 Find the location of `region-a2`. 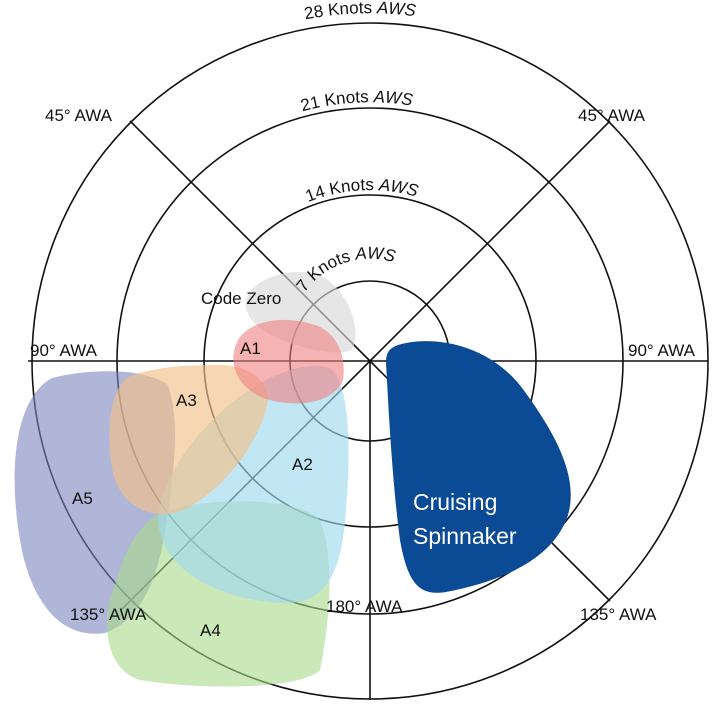

region-a2 is located at coordinates (253, 484).